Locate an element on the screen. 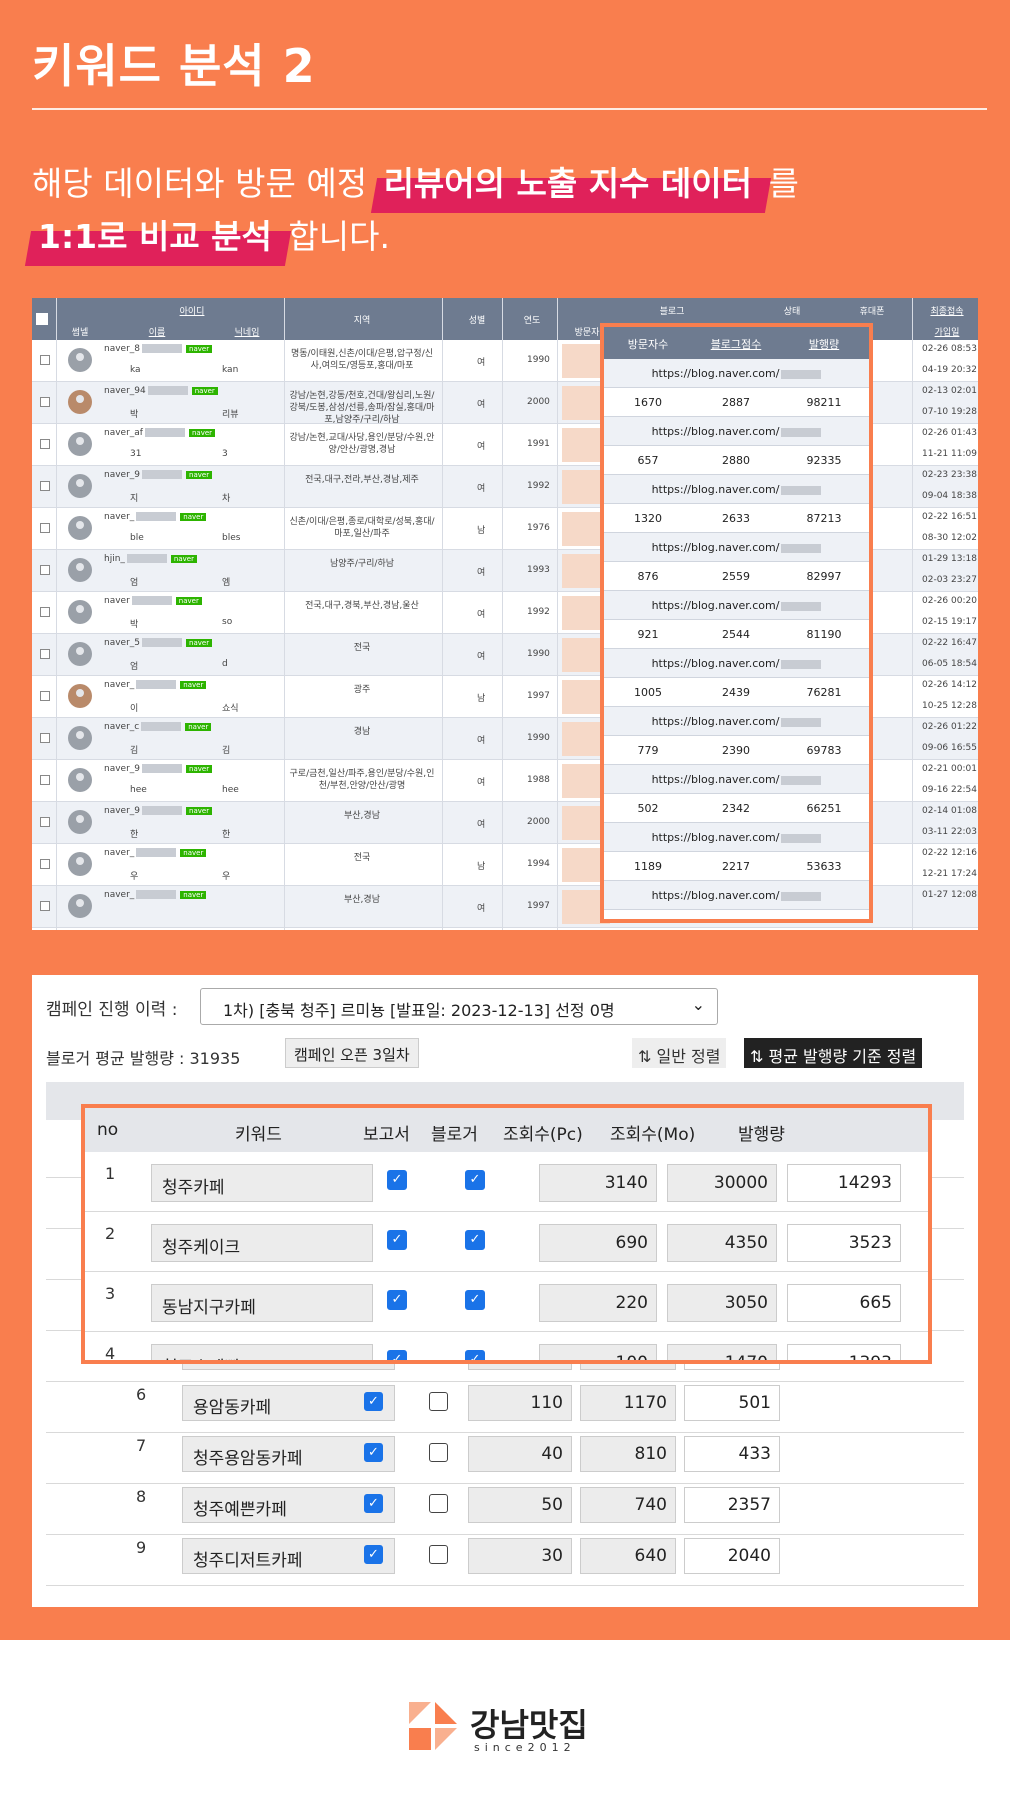  views-mo-field: 640 is located at coordinates (628, 1556).